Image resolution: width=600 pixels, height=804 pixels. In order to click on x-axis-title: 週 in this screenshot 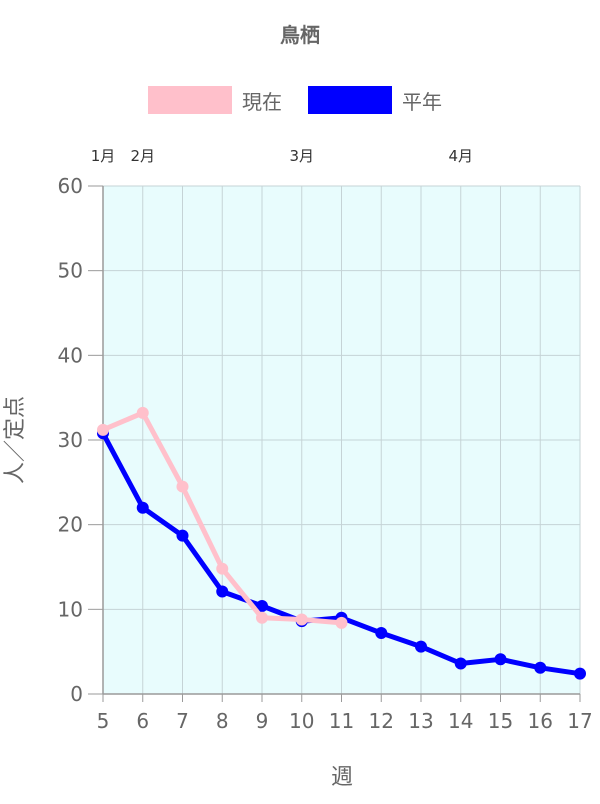, I will do `click(342, 777)`.